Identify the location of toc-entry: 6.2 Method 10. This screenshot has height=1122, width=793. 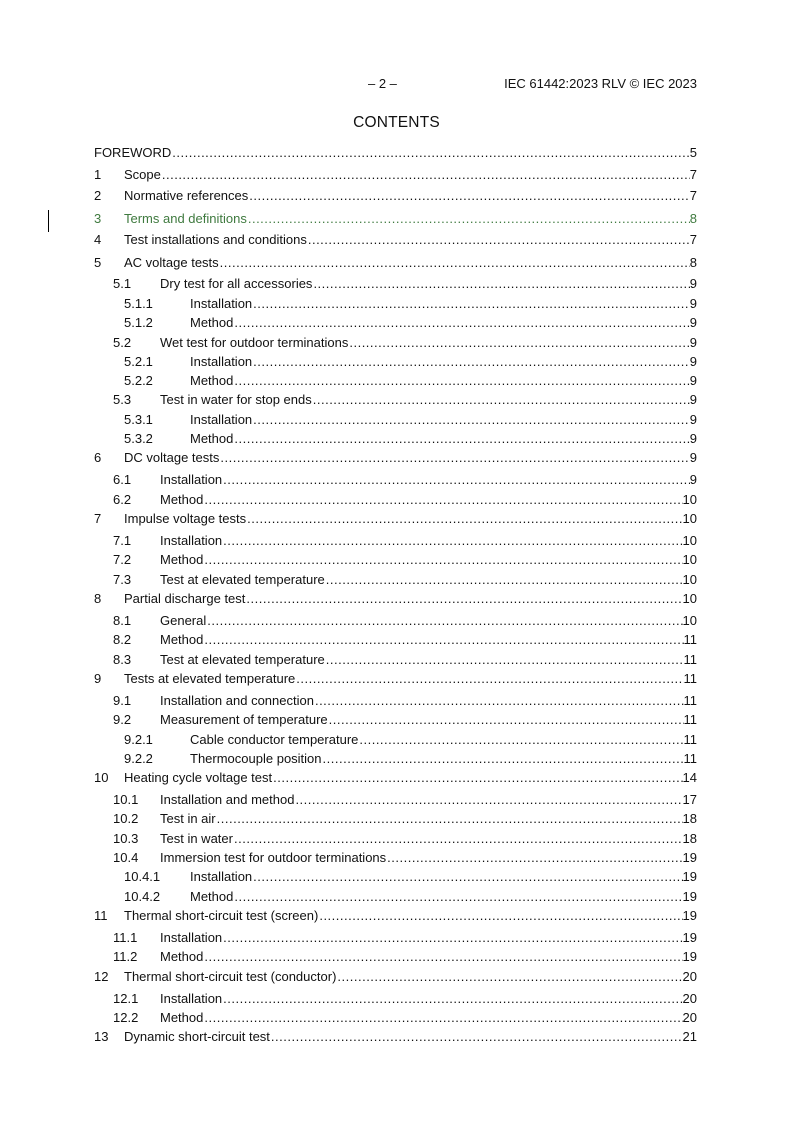
(395, 500).